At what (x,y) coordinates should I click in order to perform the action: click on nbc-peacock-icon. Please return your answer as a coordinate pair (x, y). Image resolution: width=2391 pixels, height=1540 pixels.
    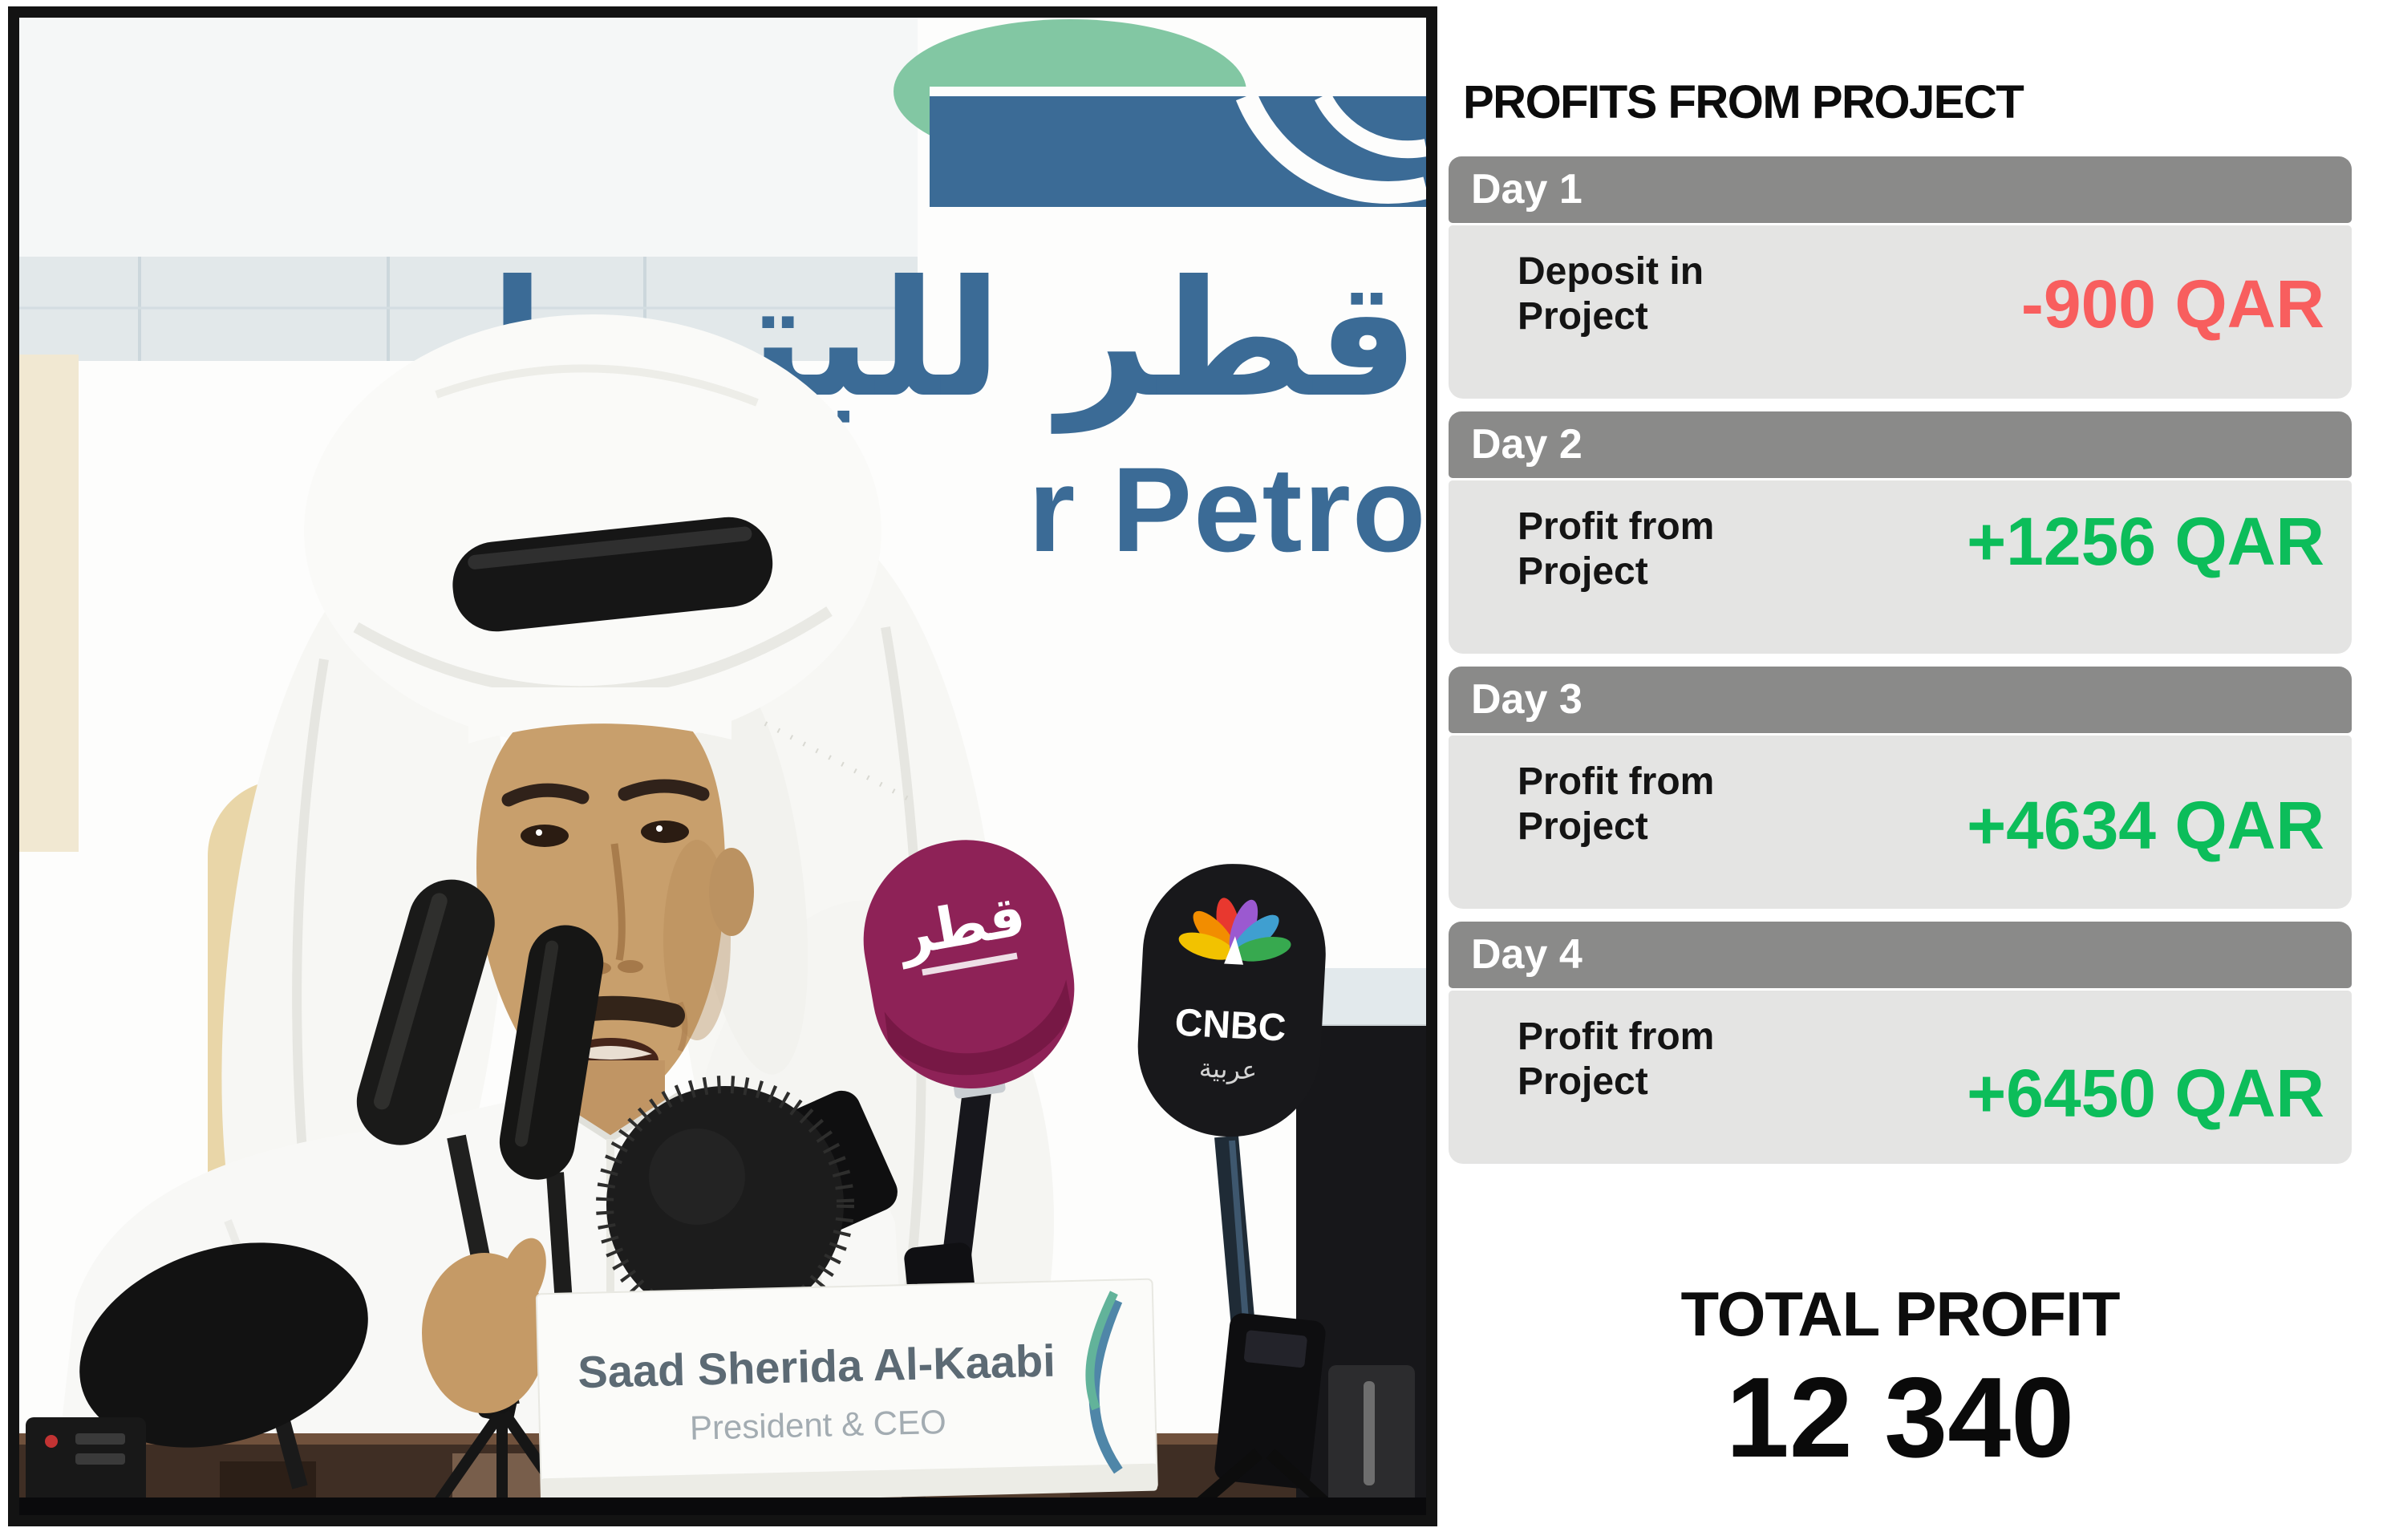
    Looking at the image, I should click on (1234, 931).